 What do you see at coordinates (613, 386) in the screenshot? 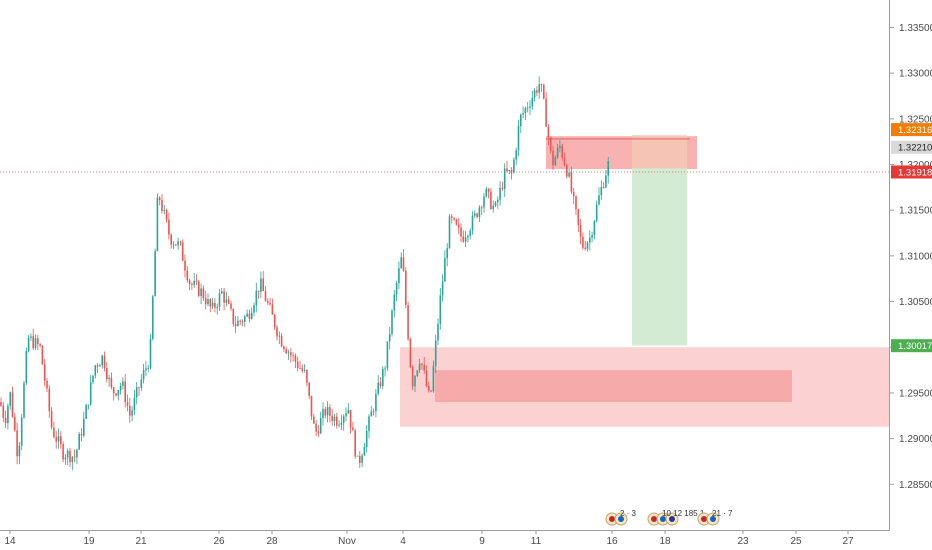
I see `demand-zone-inner` at bounding box center [613, 386].